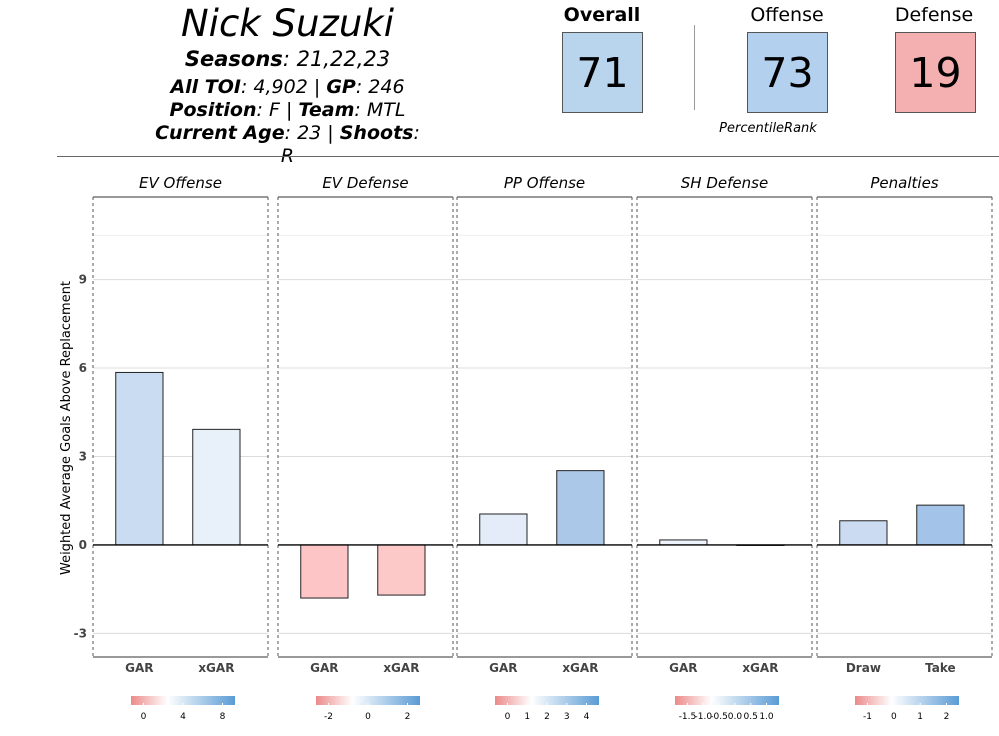 The width and height of the screenshot is (999, 736). Describe the element at coordinates (343, 59) in the screenshot. I see `seasons-value: 21,22,23` at that location.